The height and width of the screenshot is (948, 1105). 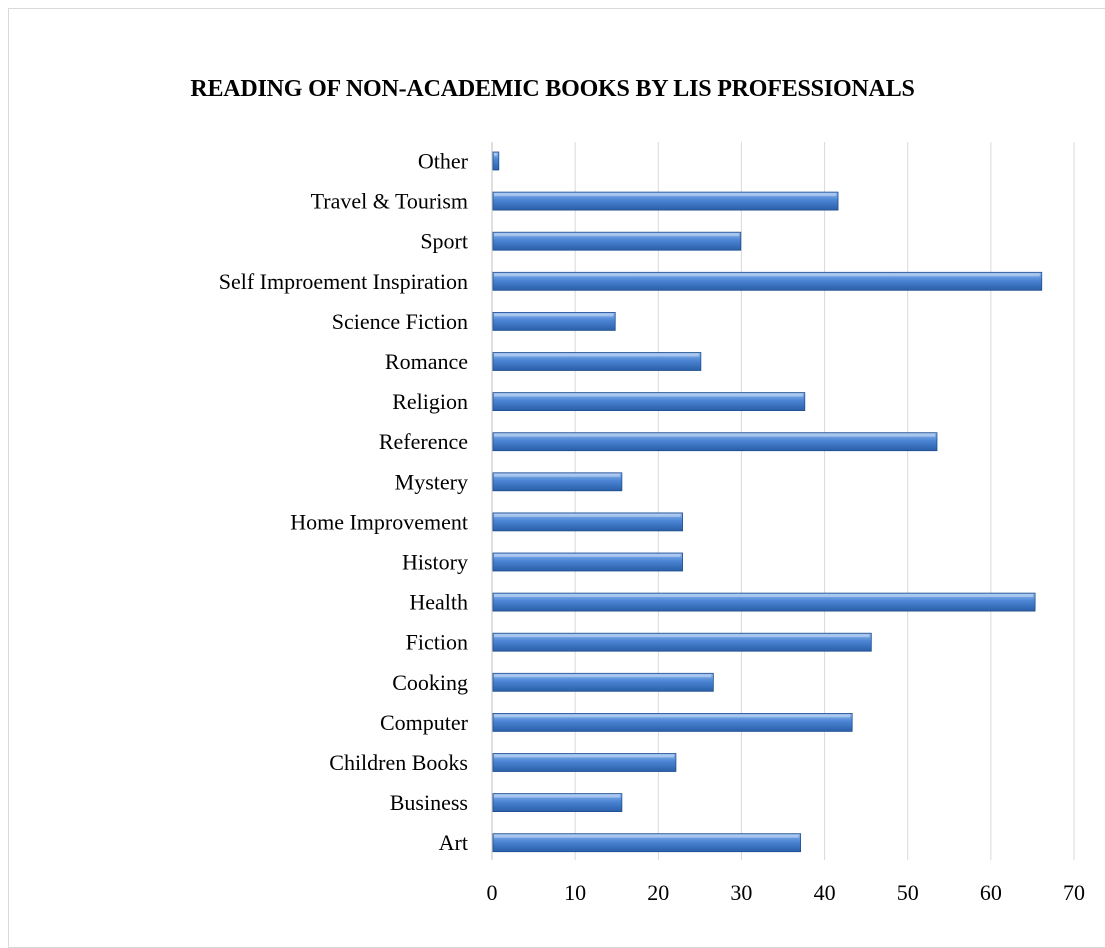 What do you see at coordinates (991, 892) in the screenshot?
I see `x-tick-label-60: 60` at bounding box center [991, 892].